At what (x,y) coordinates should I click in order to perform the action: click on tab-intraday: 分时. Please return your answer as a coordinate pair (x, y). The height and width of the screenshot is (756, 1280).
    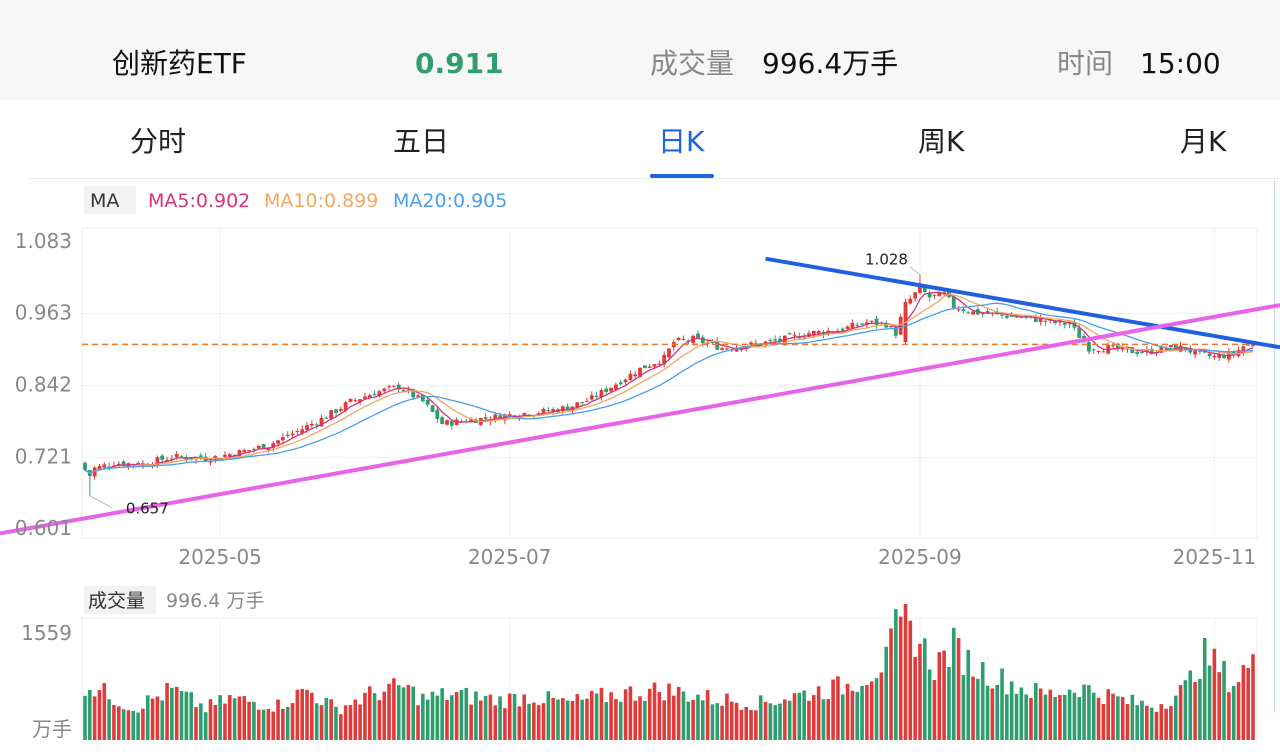
    Looking at the image, I should click on (158, 141).